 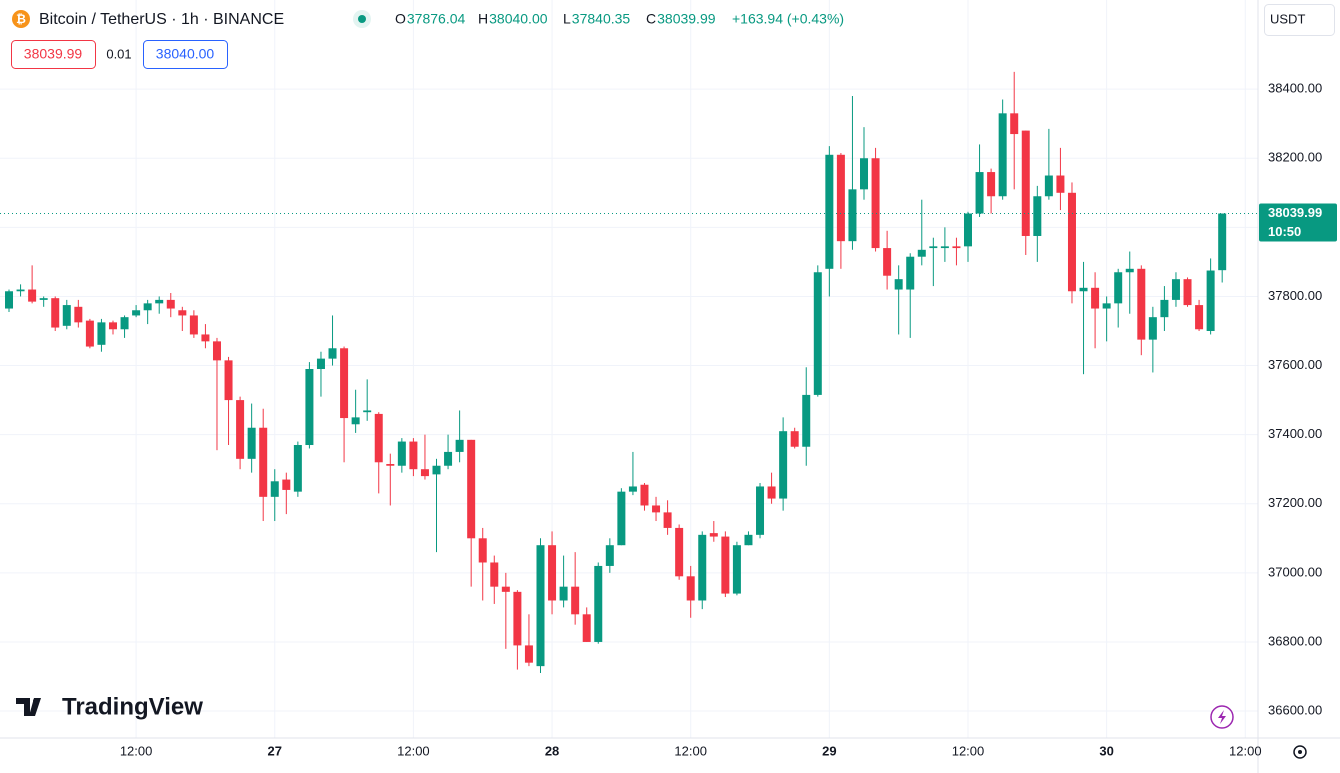 I want to click on change: +163.94 (+0.43%), so click(x=788, y=19).